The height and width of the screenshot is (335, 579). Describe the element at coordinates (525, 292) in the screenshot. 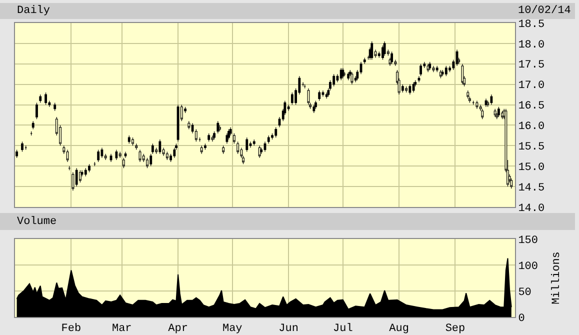

I see `y-tick-label: 50` at that location.